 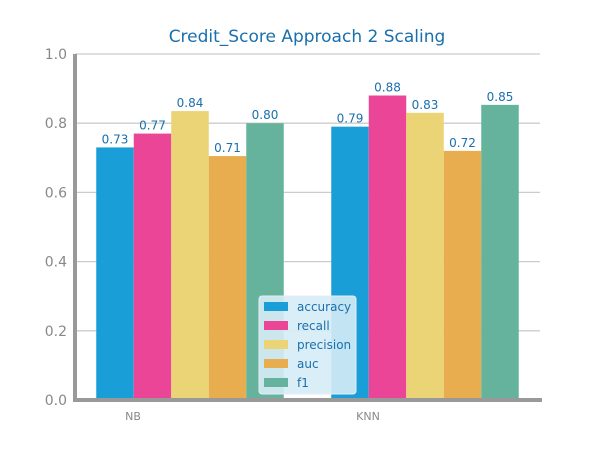 What do you see at coordinates (324, 345) in the screenshot?
I see `legend-label: precision` at bounding box center [324, 345].